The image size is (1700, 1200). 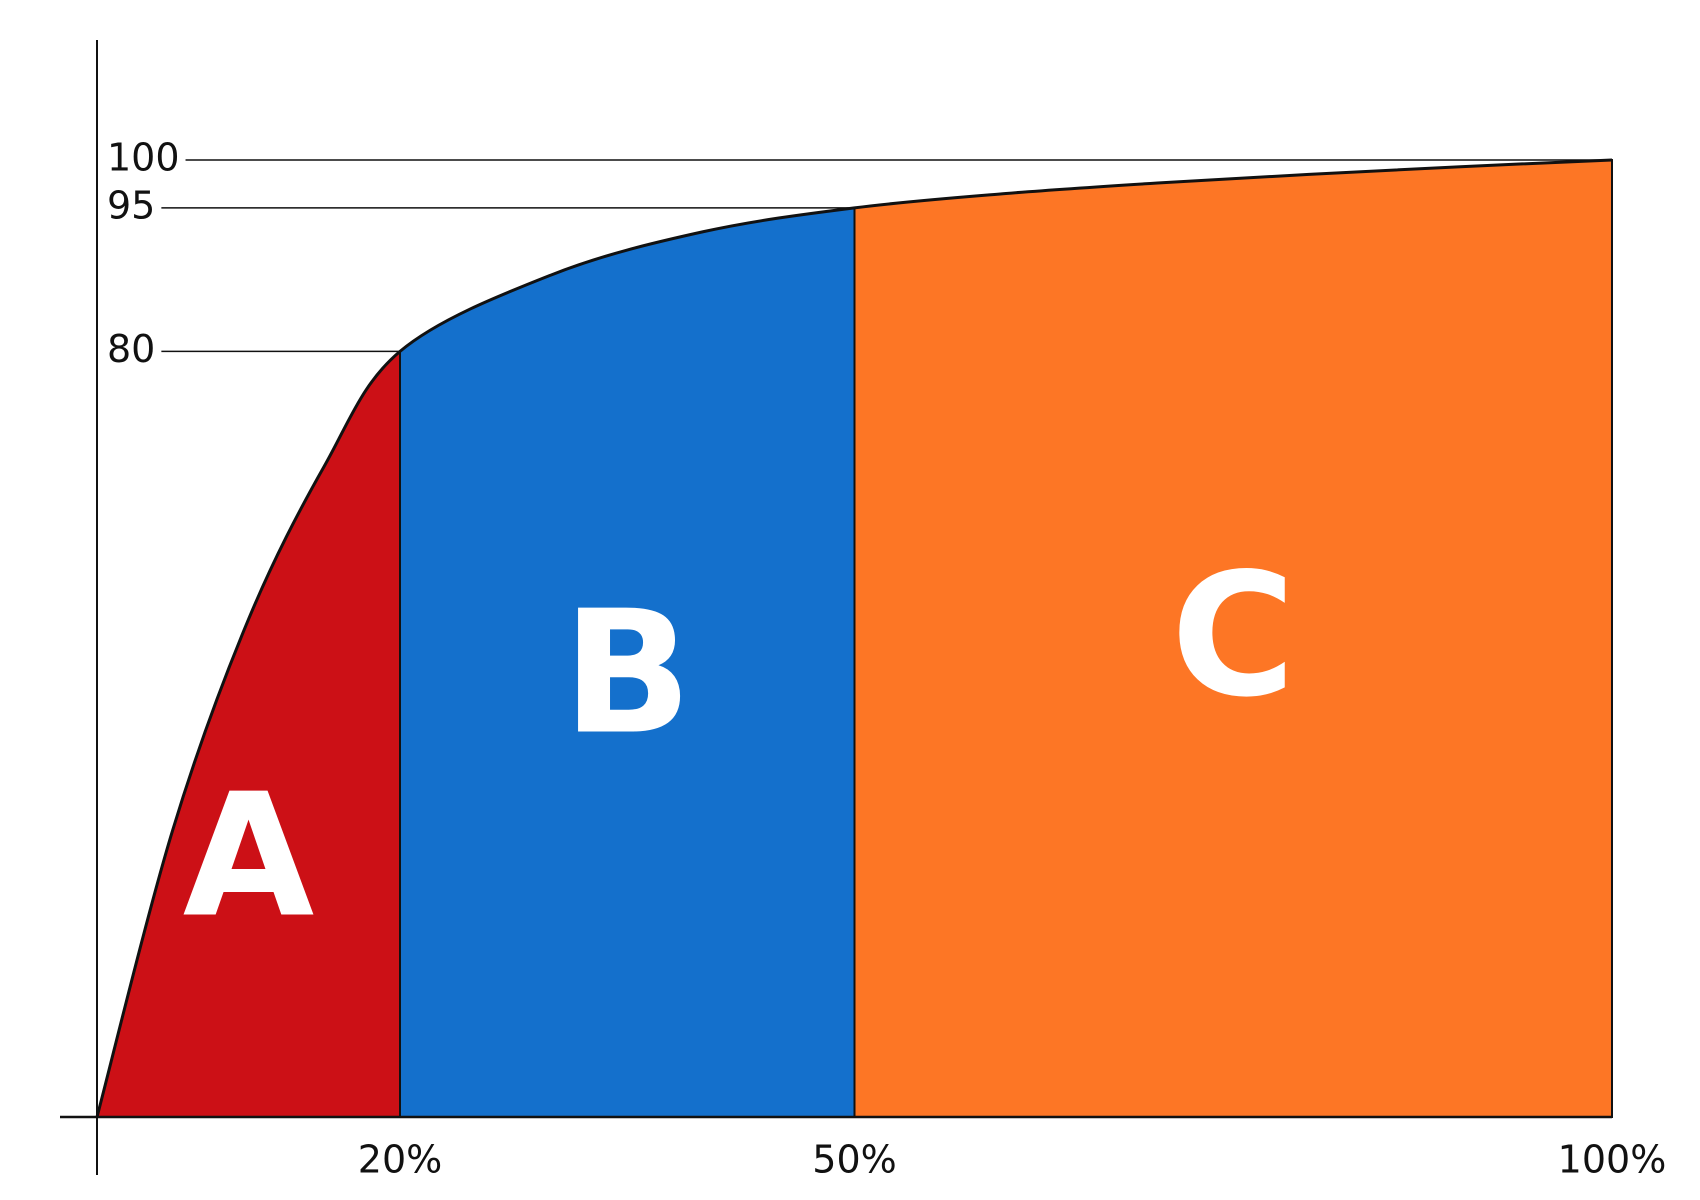 I want to click on x-tick-label: 50%, so click(x=854, y=1160).